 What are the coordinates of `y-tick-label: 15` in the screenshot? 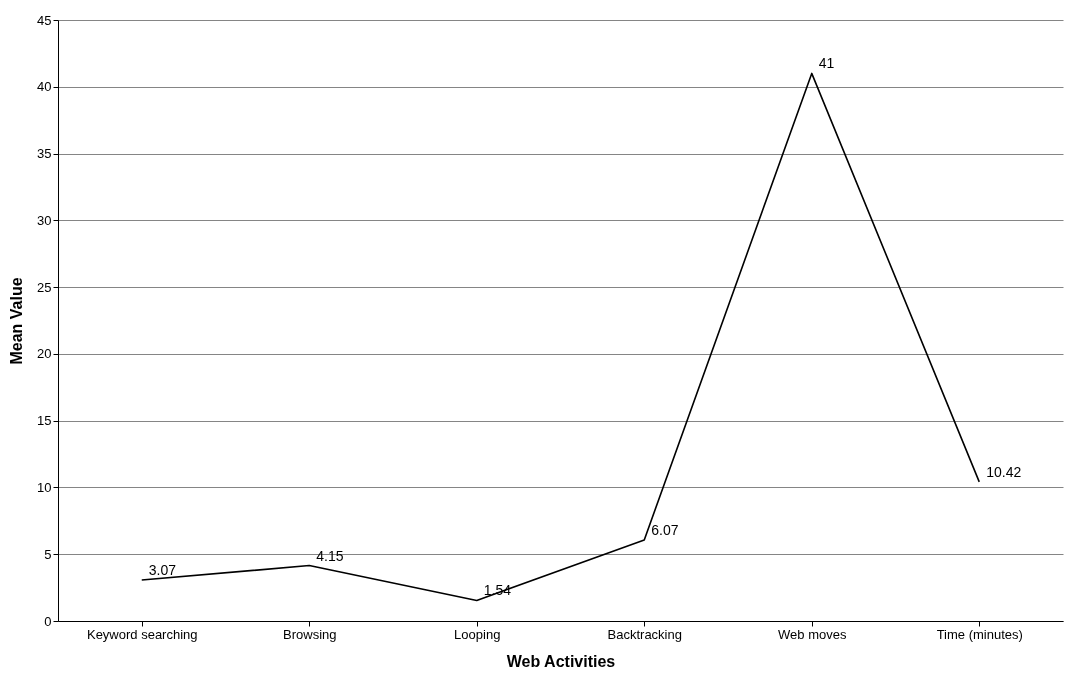 It's located at (44, 421).